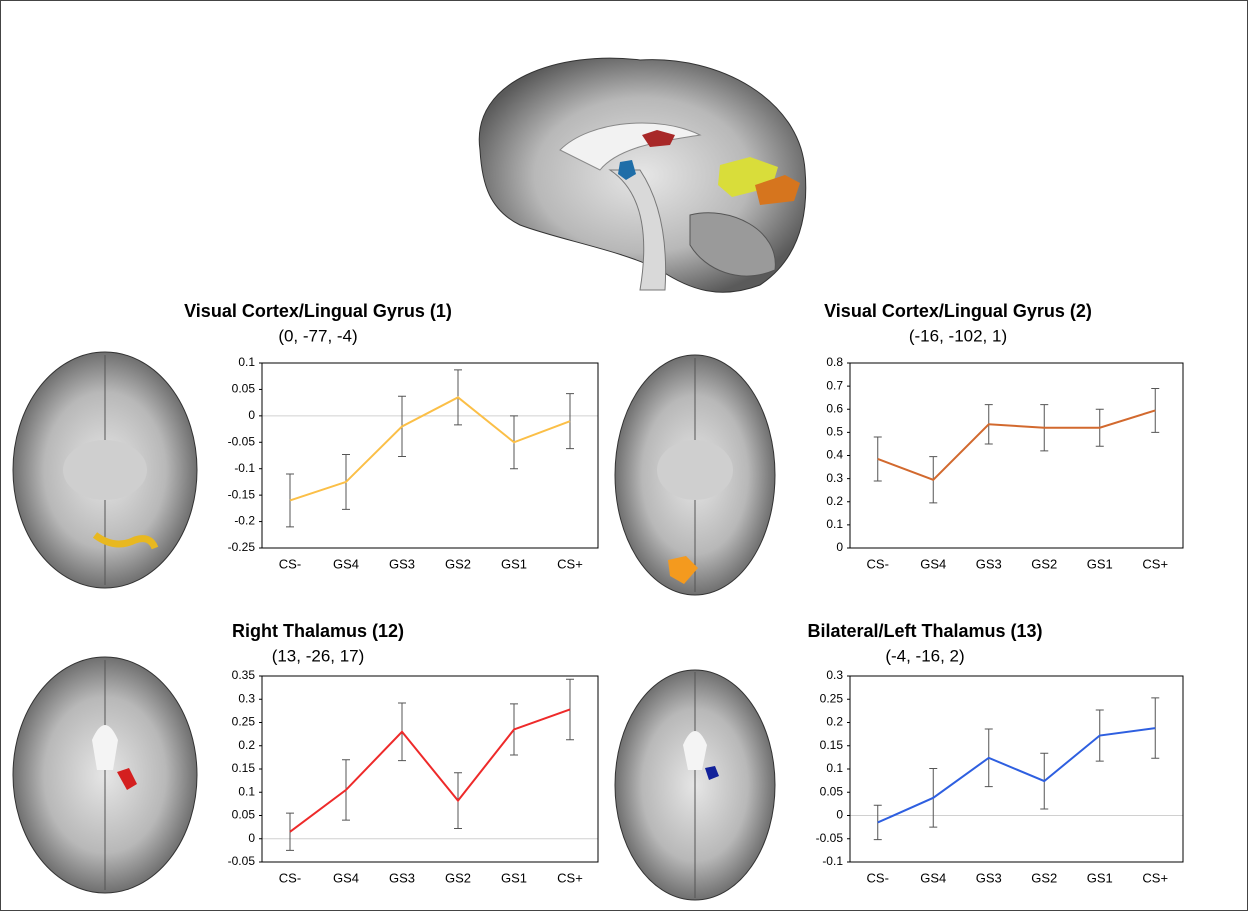  I want to click on chart-subtitle: (13, -26, 17), so click(318, 655).